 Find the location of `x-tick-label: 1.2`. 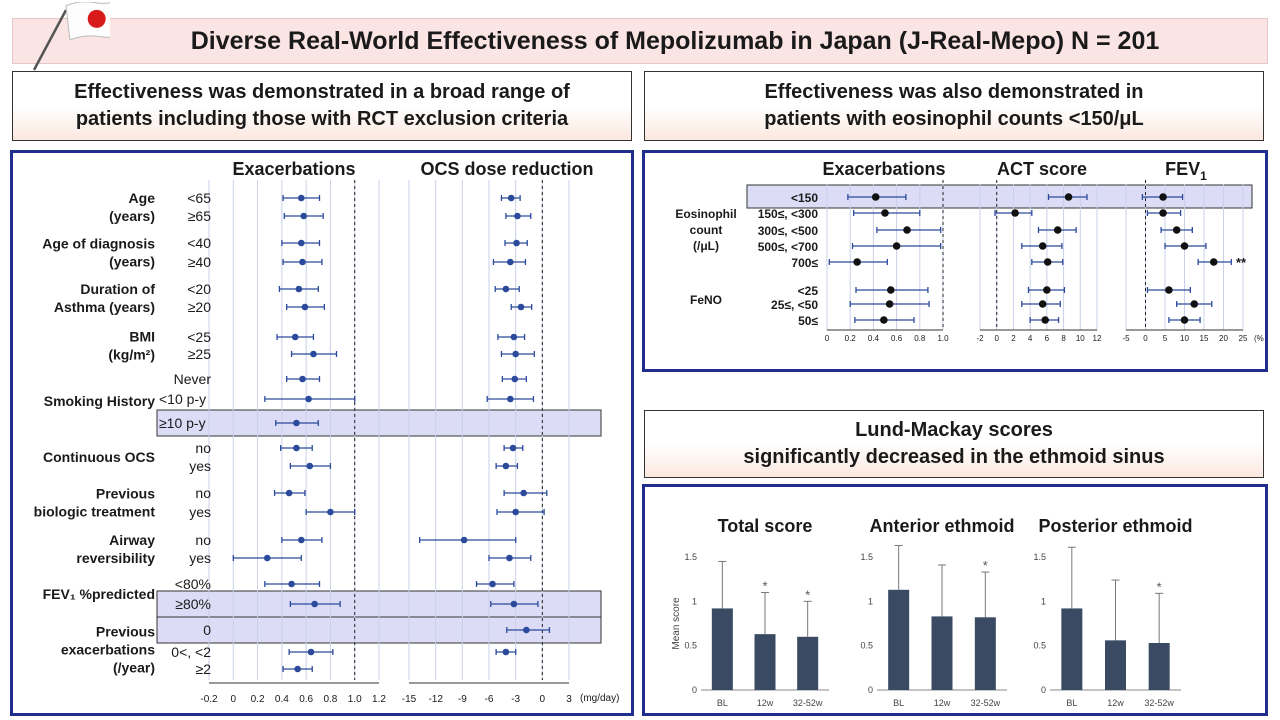

x-tick-label: 1.2 is located at coordinates (379, 699).